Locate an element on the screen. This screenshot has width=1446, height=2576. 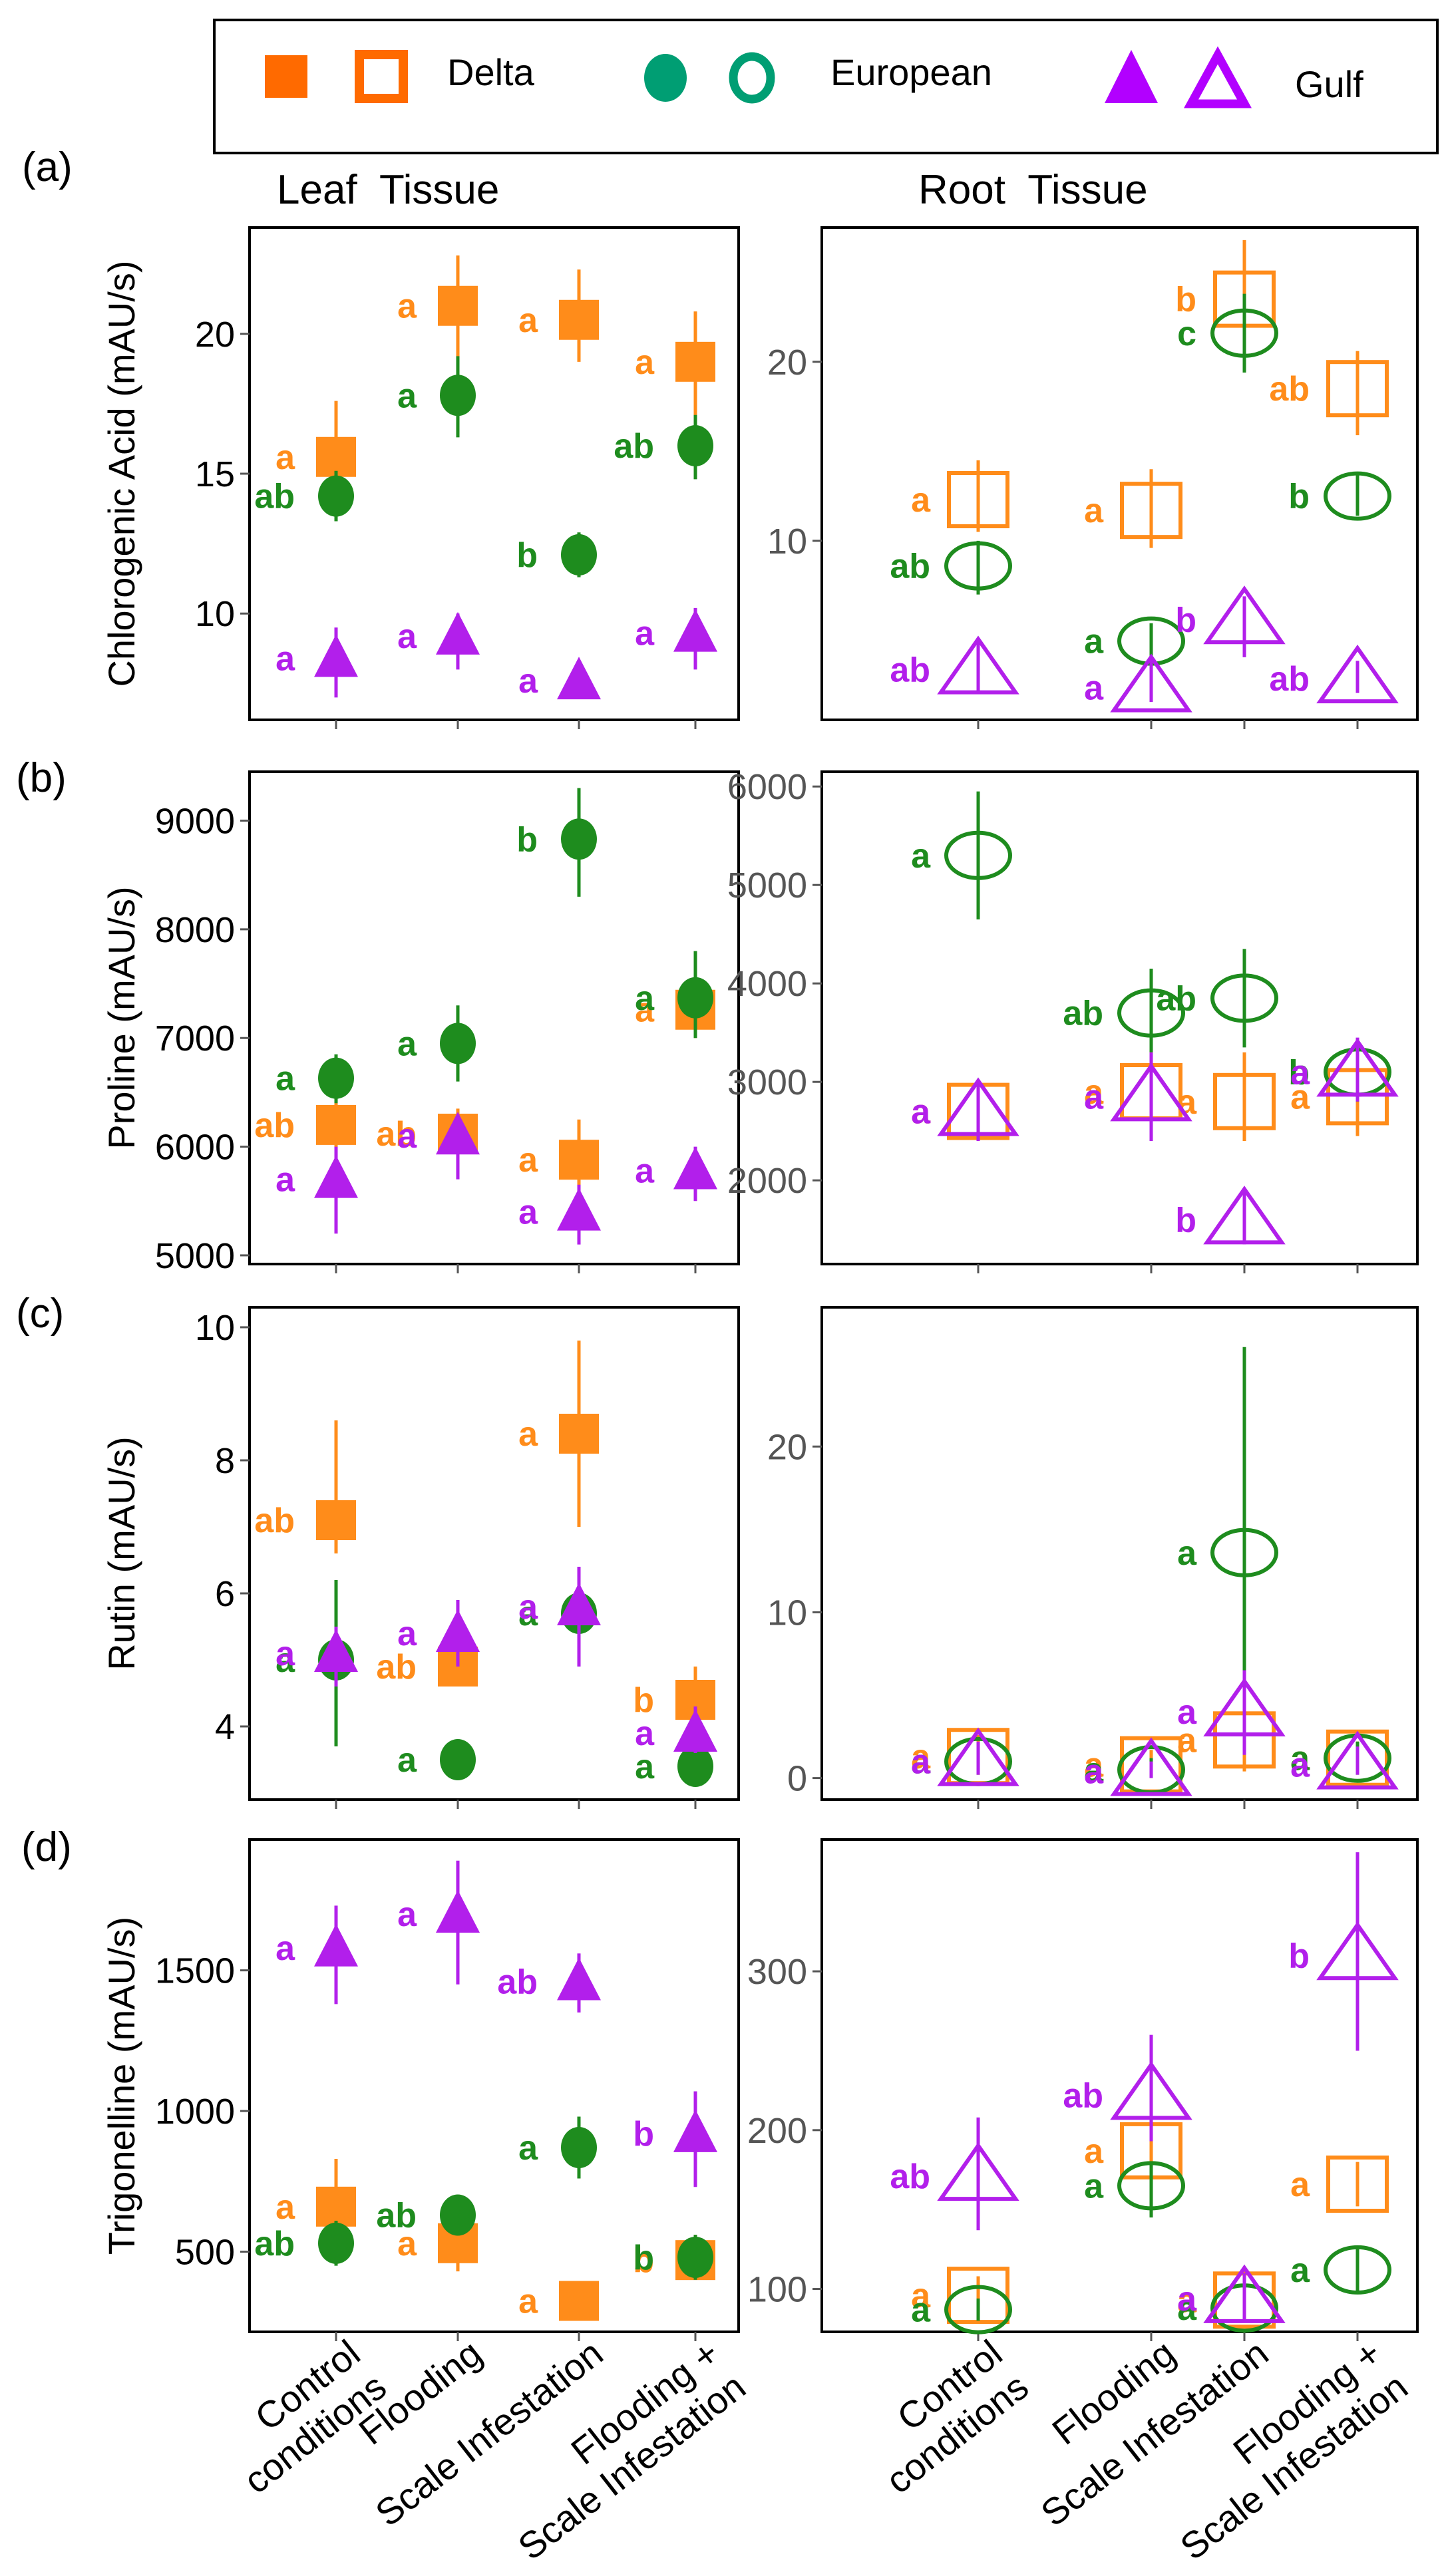
legend-delta-open-icon is located at coordinates (381, 76).